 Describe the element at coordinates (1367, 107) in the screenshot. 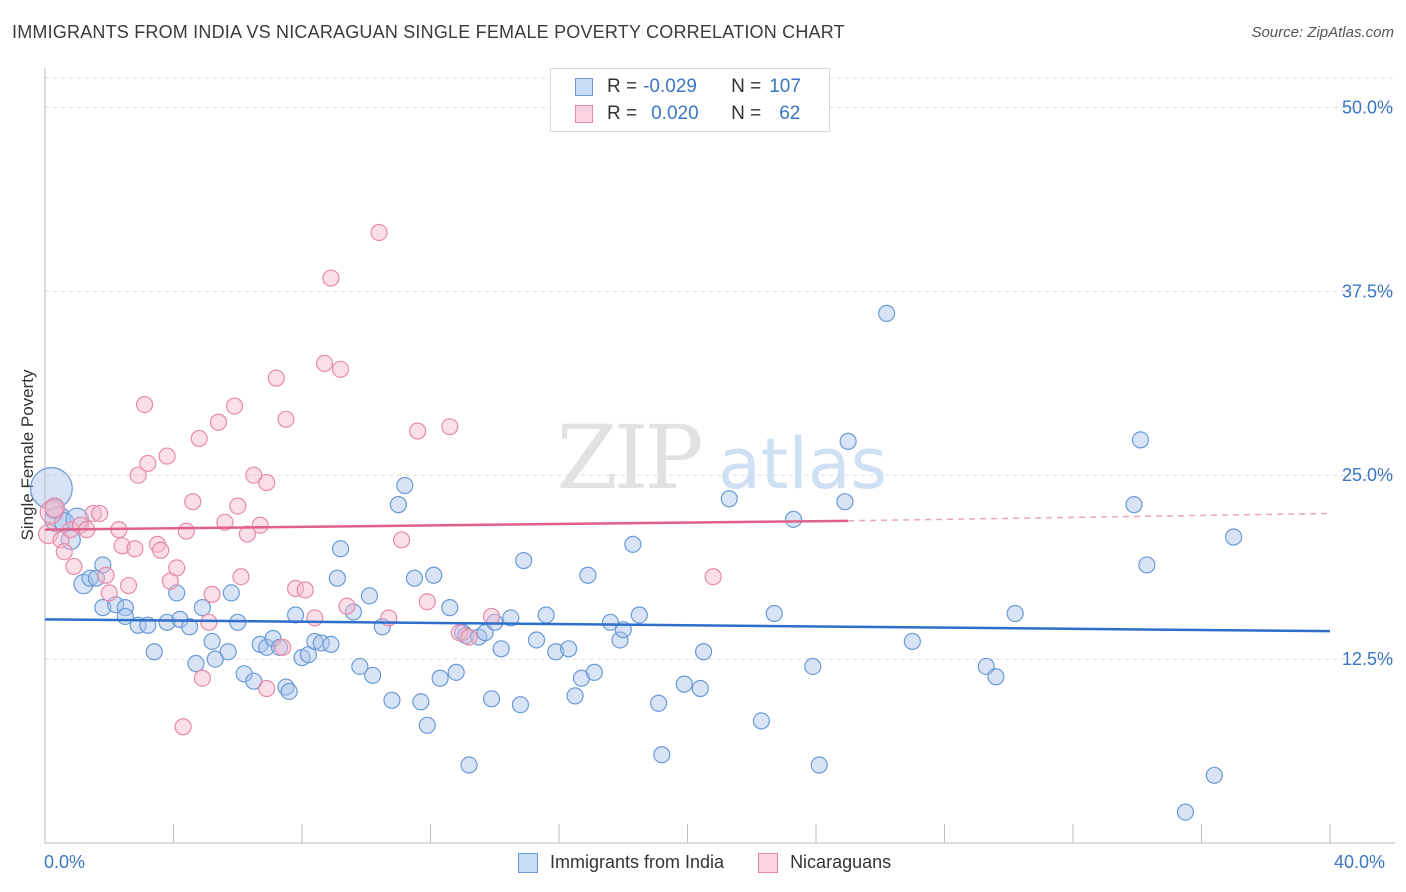

I see `y-tick-label: 50.0%` at that location.